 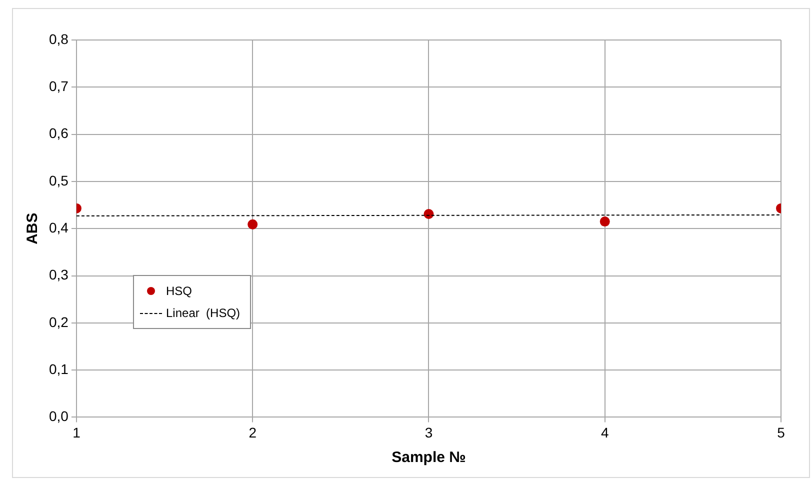 I want to click on y-tick-label: 0,1, so click(x=58, y=368).